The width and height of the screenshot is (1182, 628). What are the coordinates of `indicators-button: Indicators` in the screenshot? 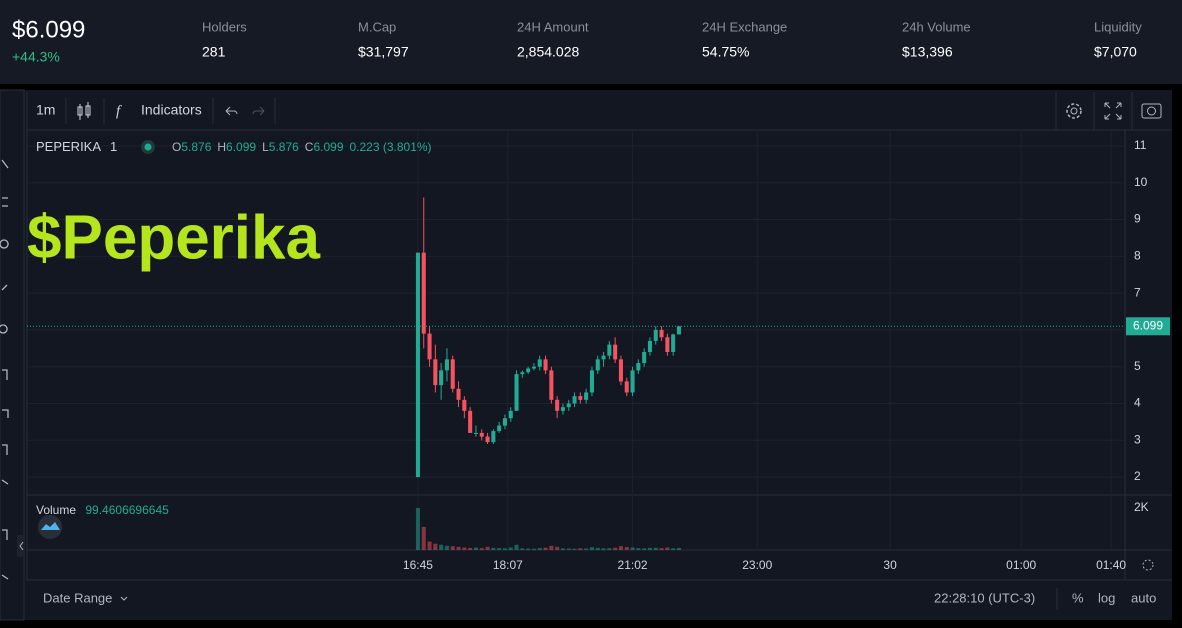 It's located at (171, 110).